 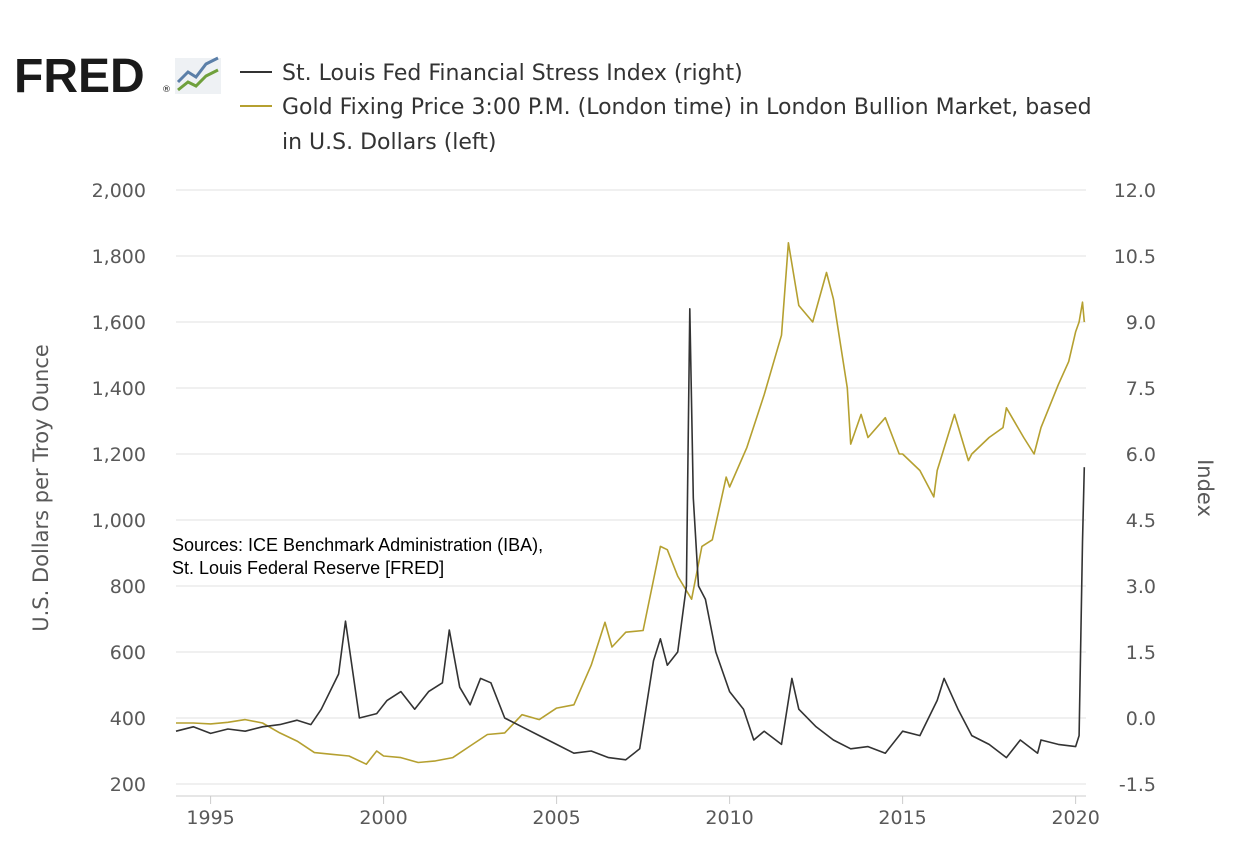 What do you see at coordinates (1135, 191) in the screenshot?
I see `right-tick-label: 12.0` at bounding box center [1135, 191].